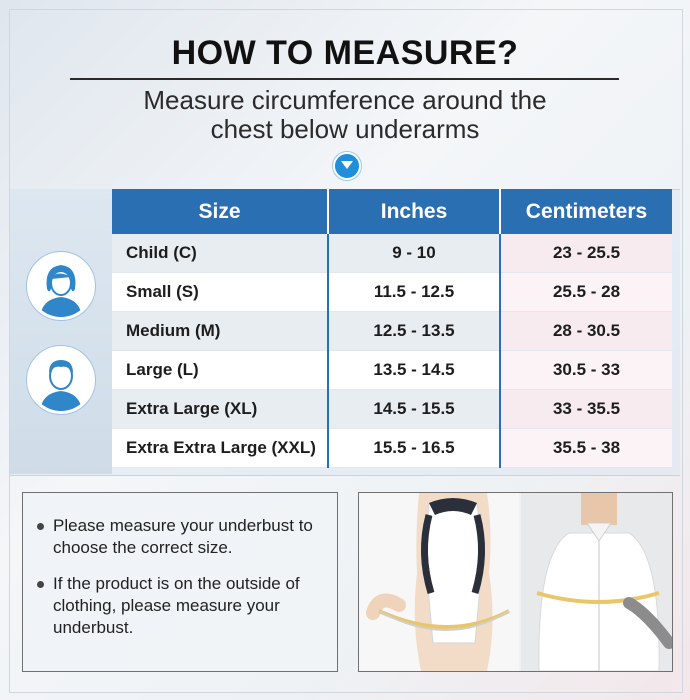 The image size is (690, 700). I want to click on page-title: HOW TO MEASURE?, so click(345, 53).